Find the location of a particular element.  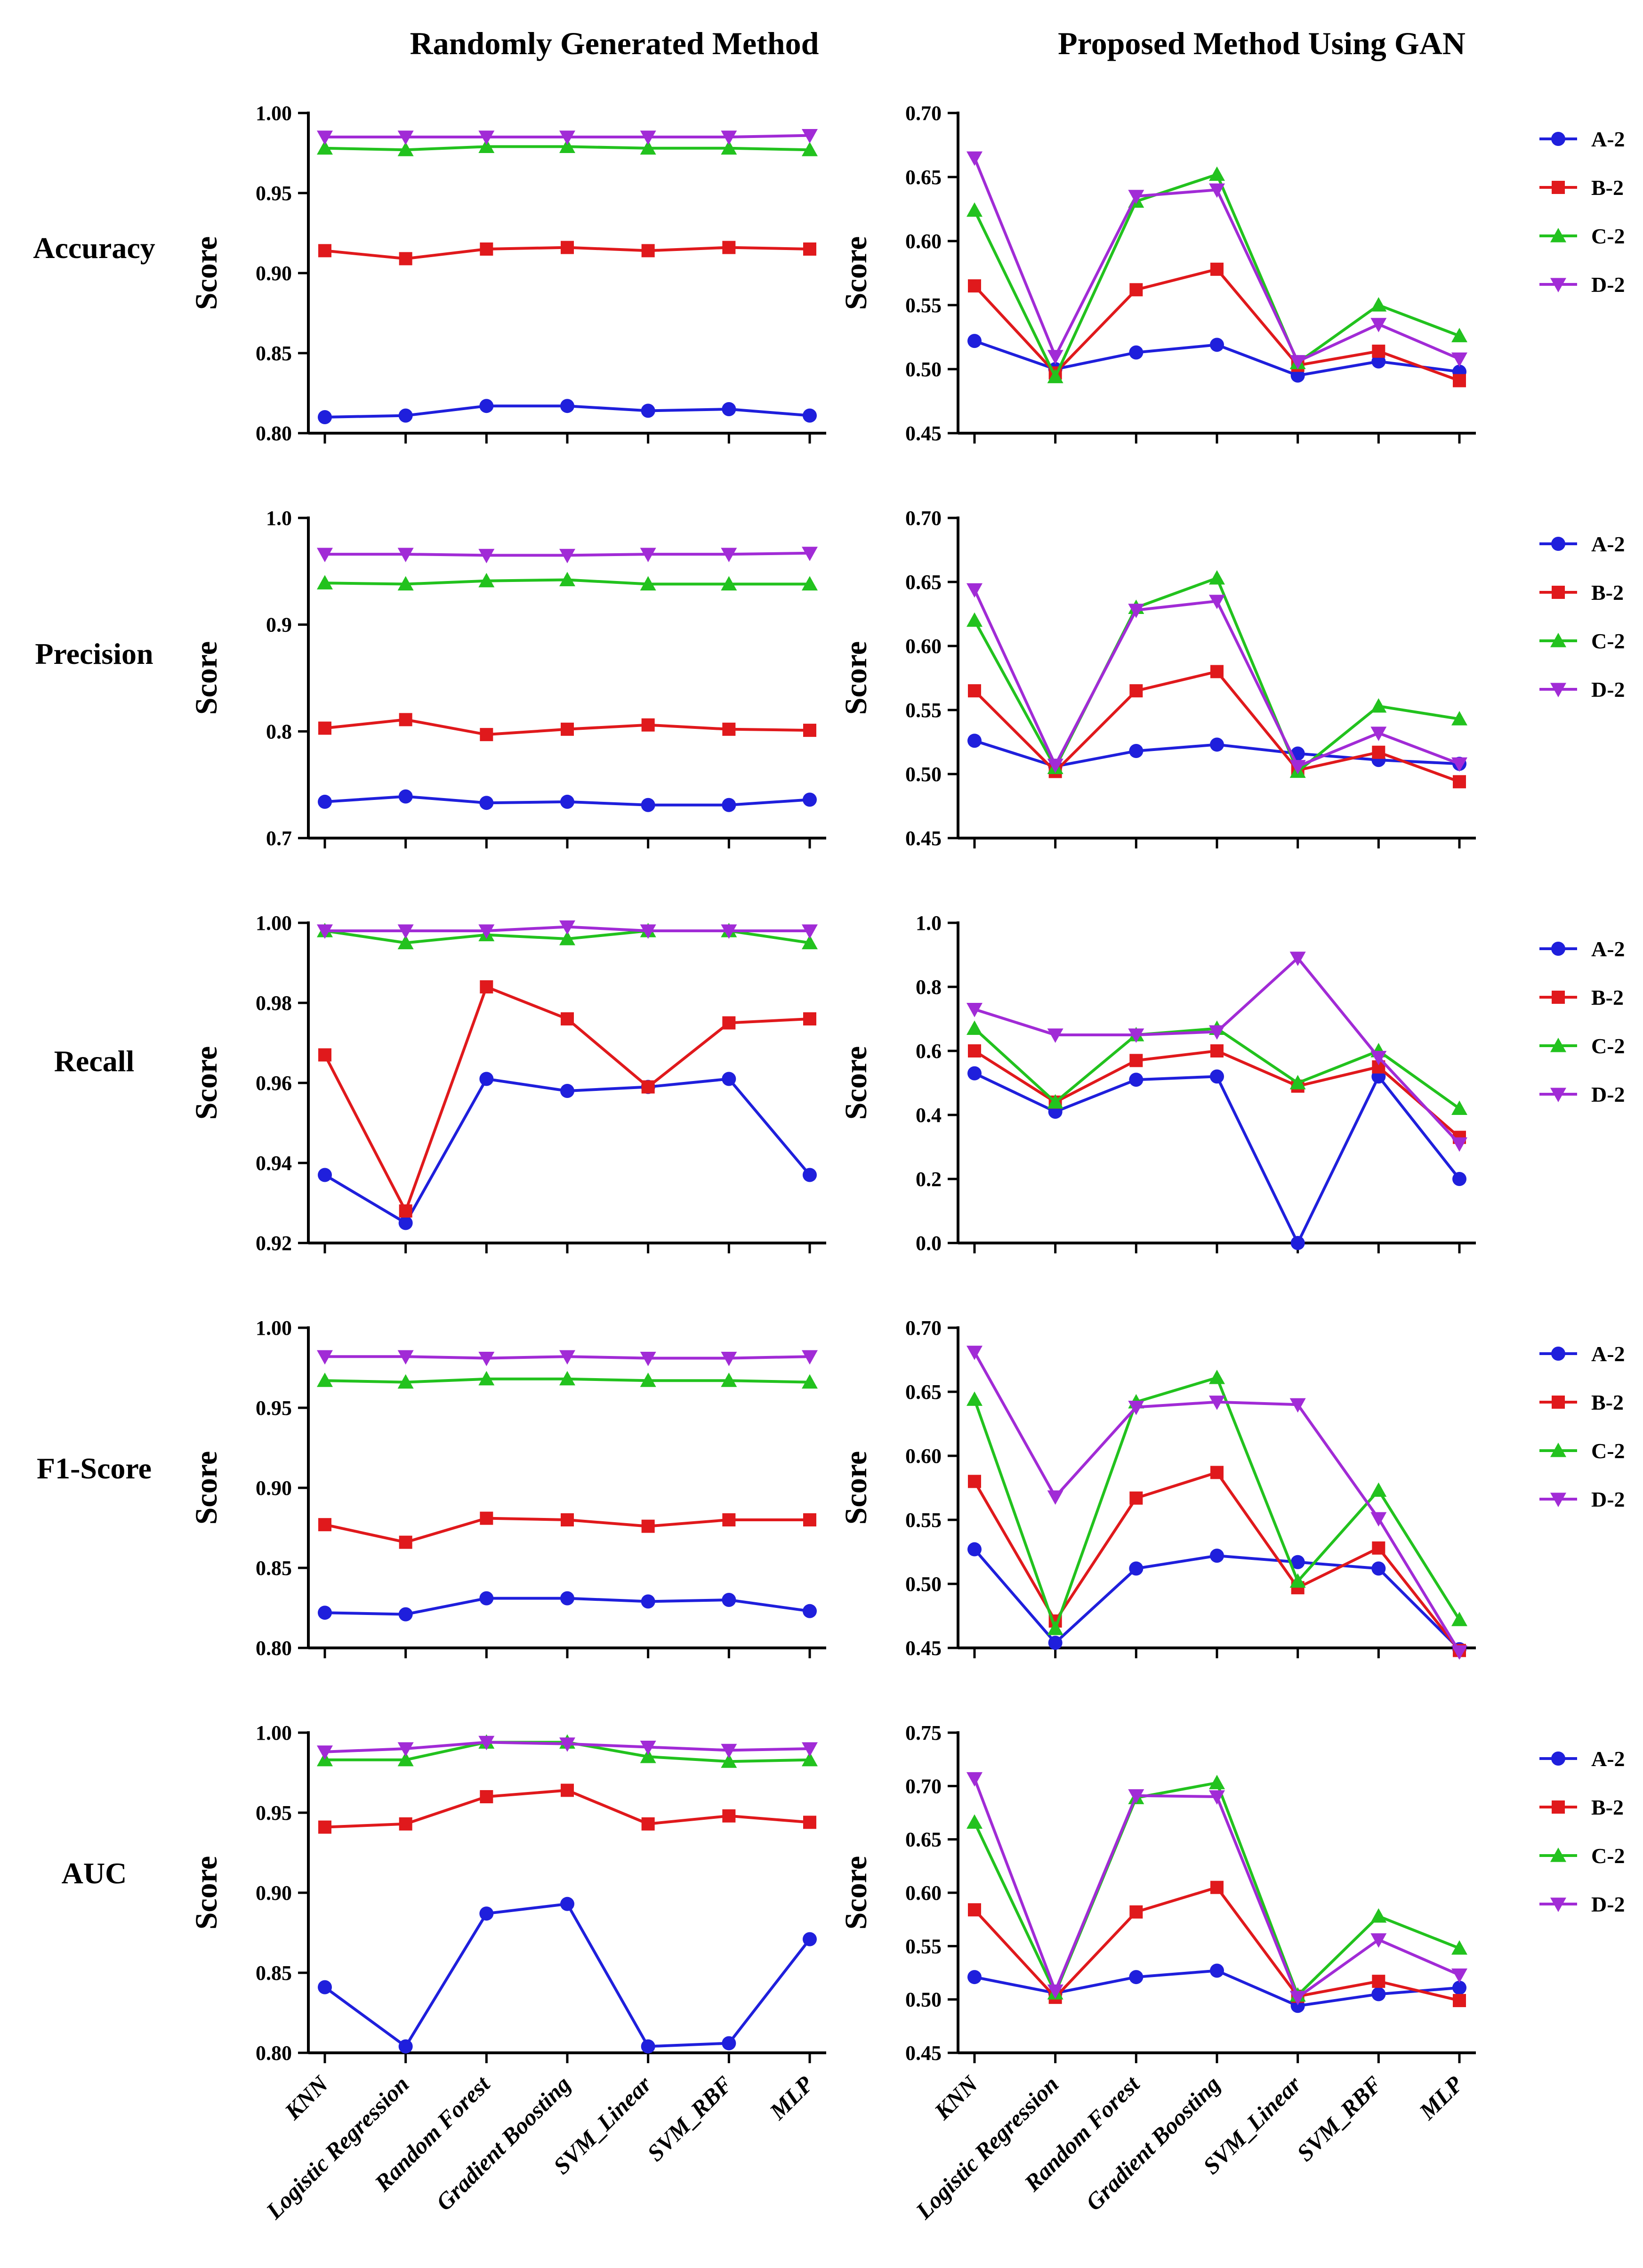

legend-label-b-2: B-2 is located at coordinates (1607, 1807).